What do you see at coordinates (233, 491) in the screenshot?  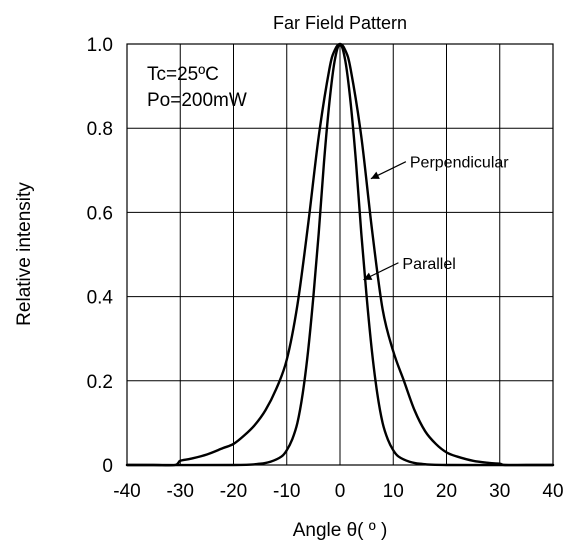 I see `x-tick-label: -20` at bounding box center [233, 491].